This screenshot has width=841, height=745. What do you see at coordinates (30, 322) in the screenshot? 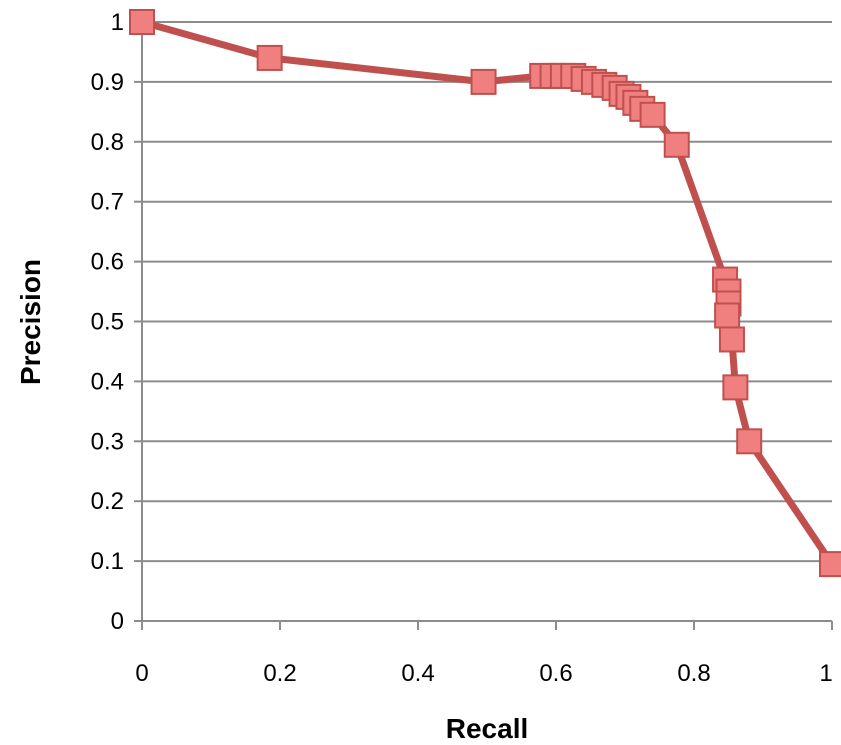
I see `y-axis-title: Precision` at bounding box center [30, 322].